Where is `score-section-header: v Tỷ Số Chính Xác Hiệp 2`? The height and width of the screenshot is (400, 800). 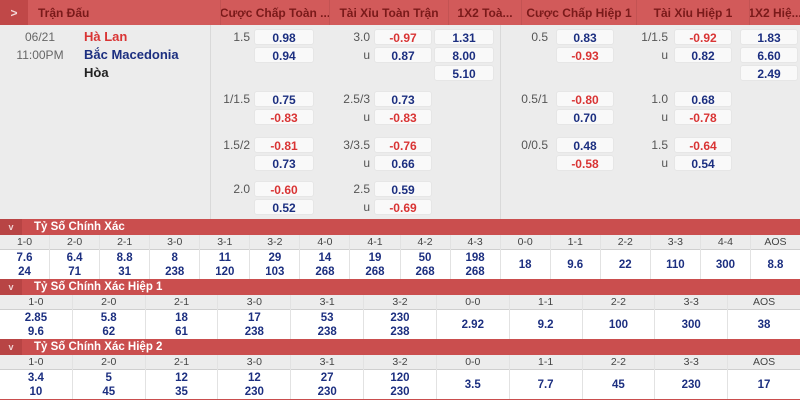 score-section-header: v Tỷ Số Chính Xác Hiệp 2 is located at coordinates (400, 347).